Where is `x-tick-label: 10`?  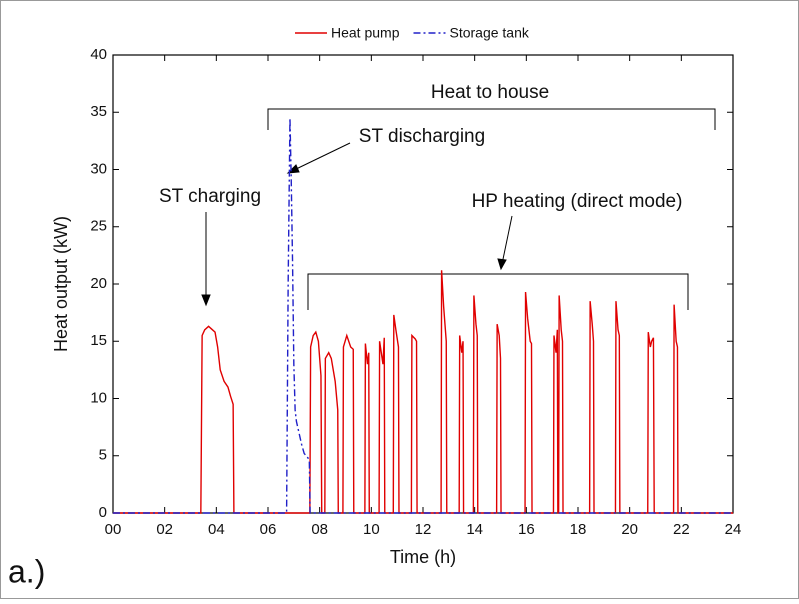
x-tick-label: 10 is located at coordinates (371, 529).